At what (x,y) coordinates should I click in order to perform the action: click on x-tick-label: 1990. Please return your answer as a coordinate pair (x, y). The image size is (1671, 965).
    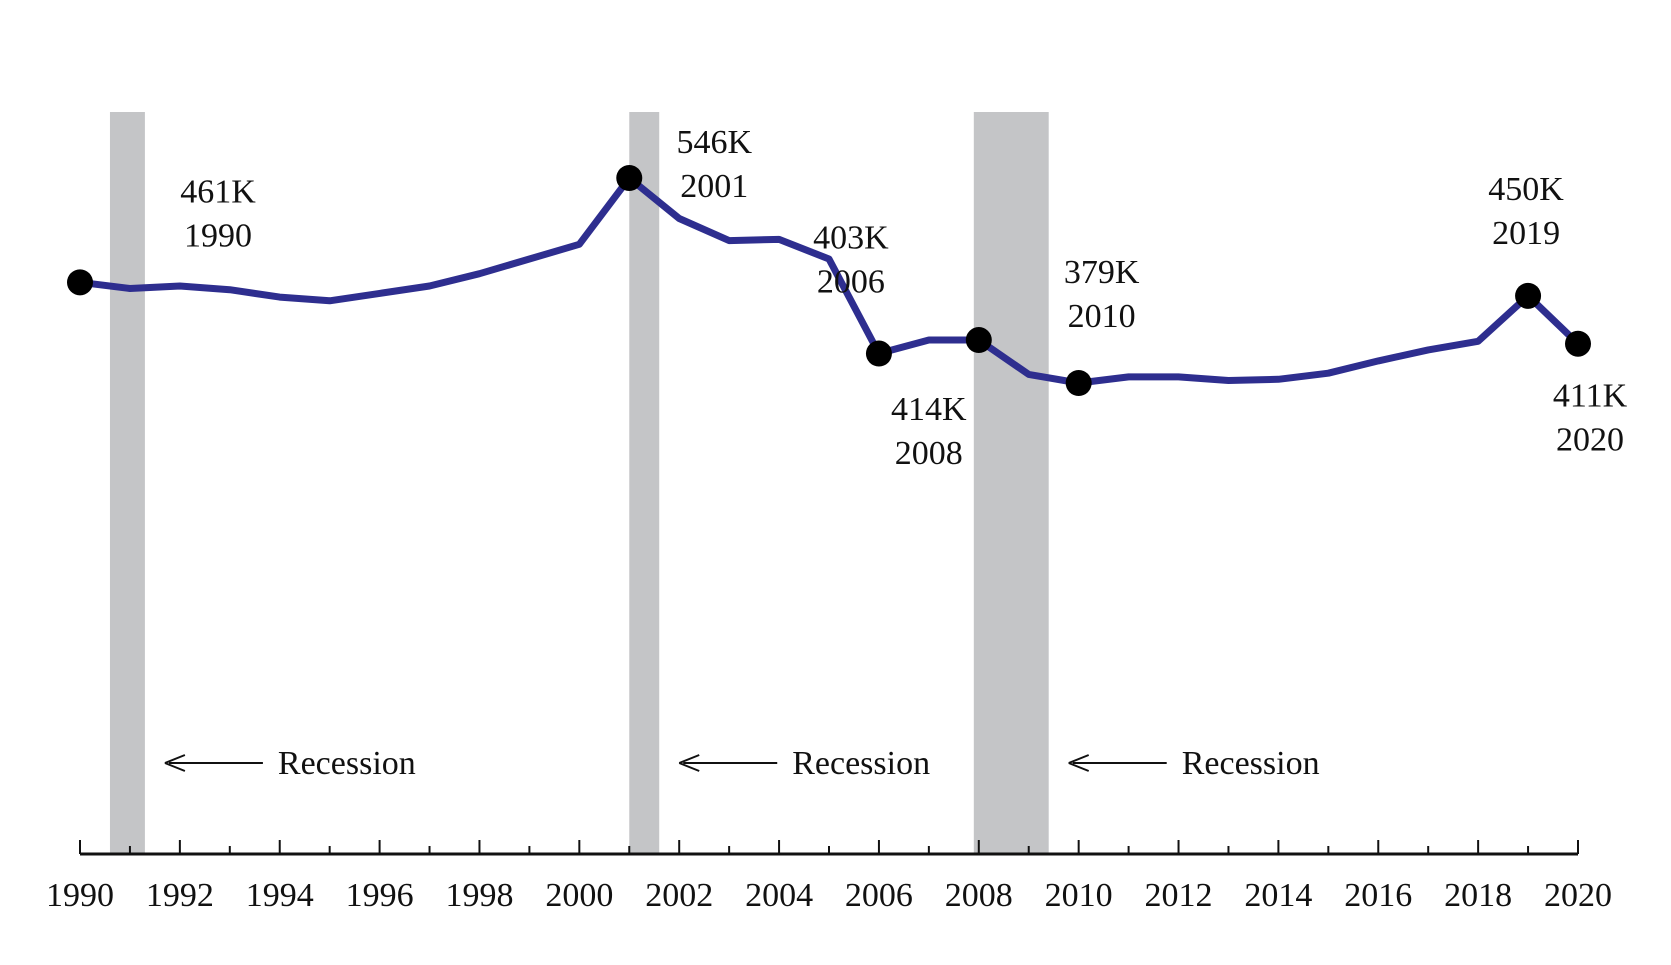
    Looking at the image, I should click on (80, 895).